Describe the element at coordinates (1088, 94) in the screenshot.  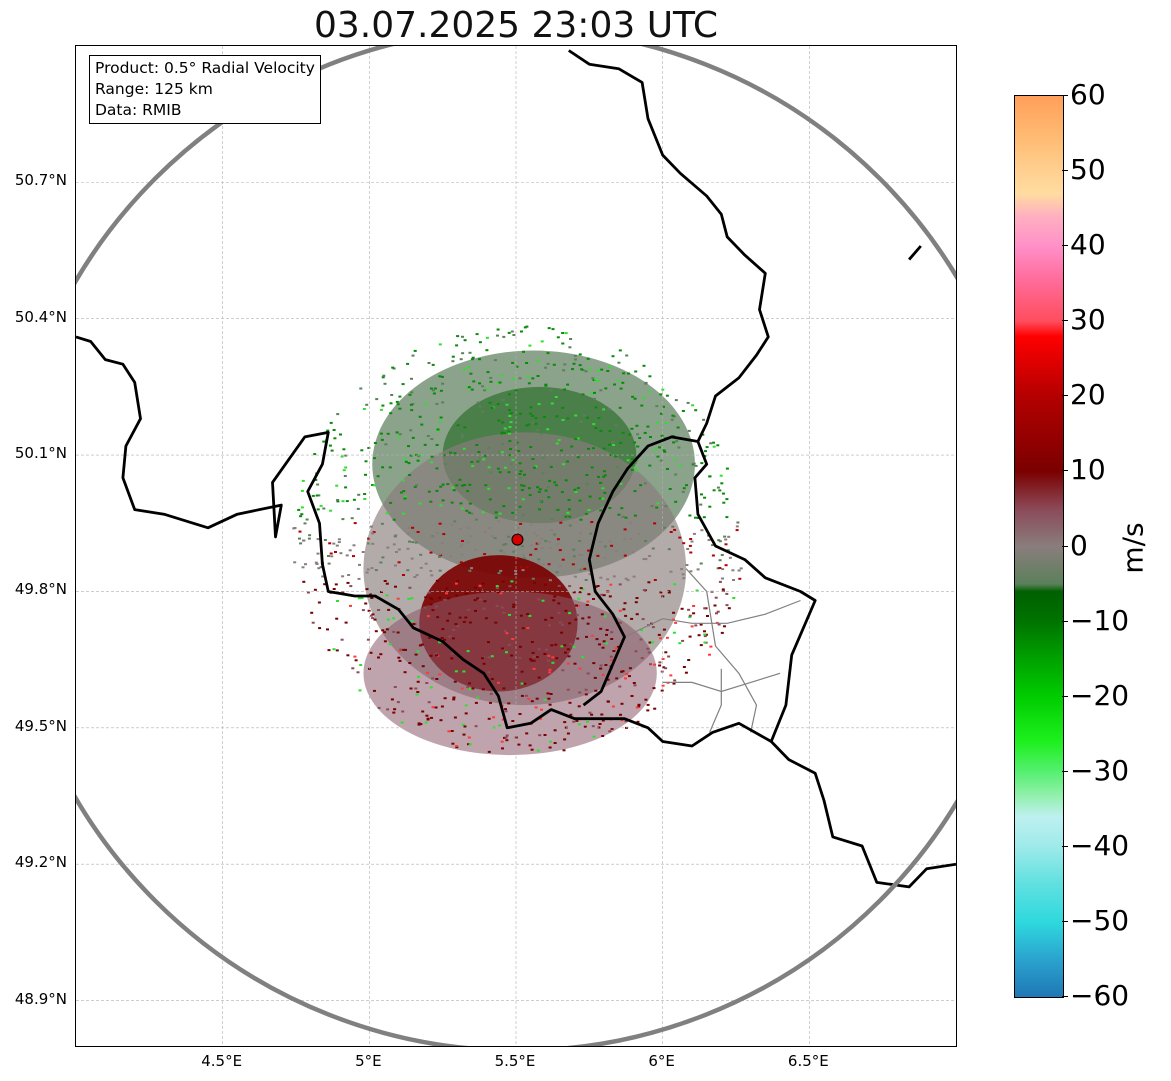
I see `colorbar-tick-label: 60` at that location.